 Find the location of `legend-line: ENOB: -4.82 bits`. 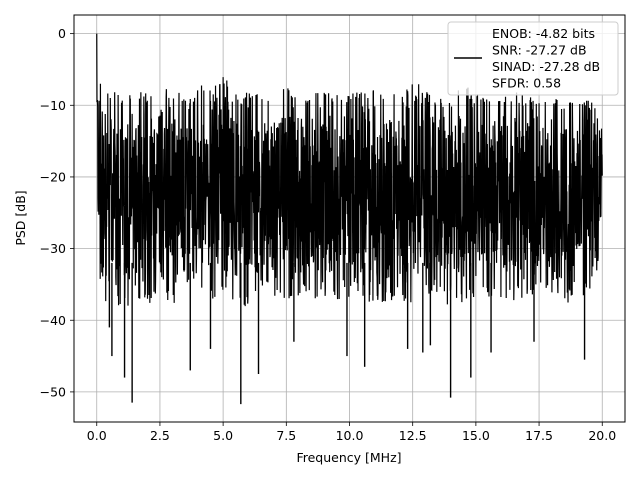

legend-line: ENOB: -4.82 bits is located at coordinates (543, 33).